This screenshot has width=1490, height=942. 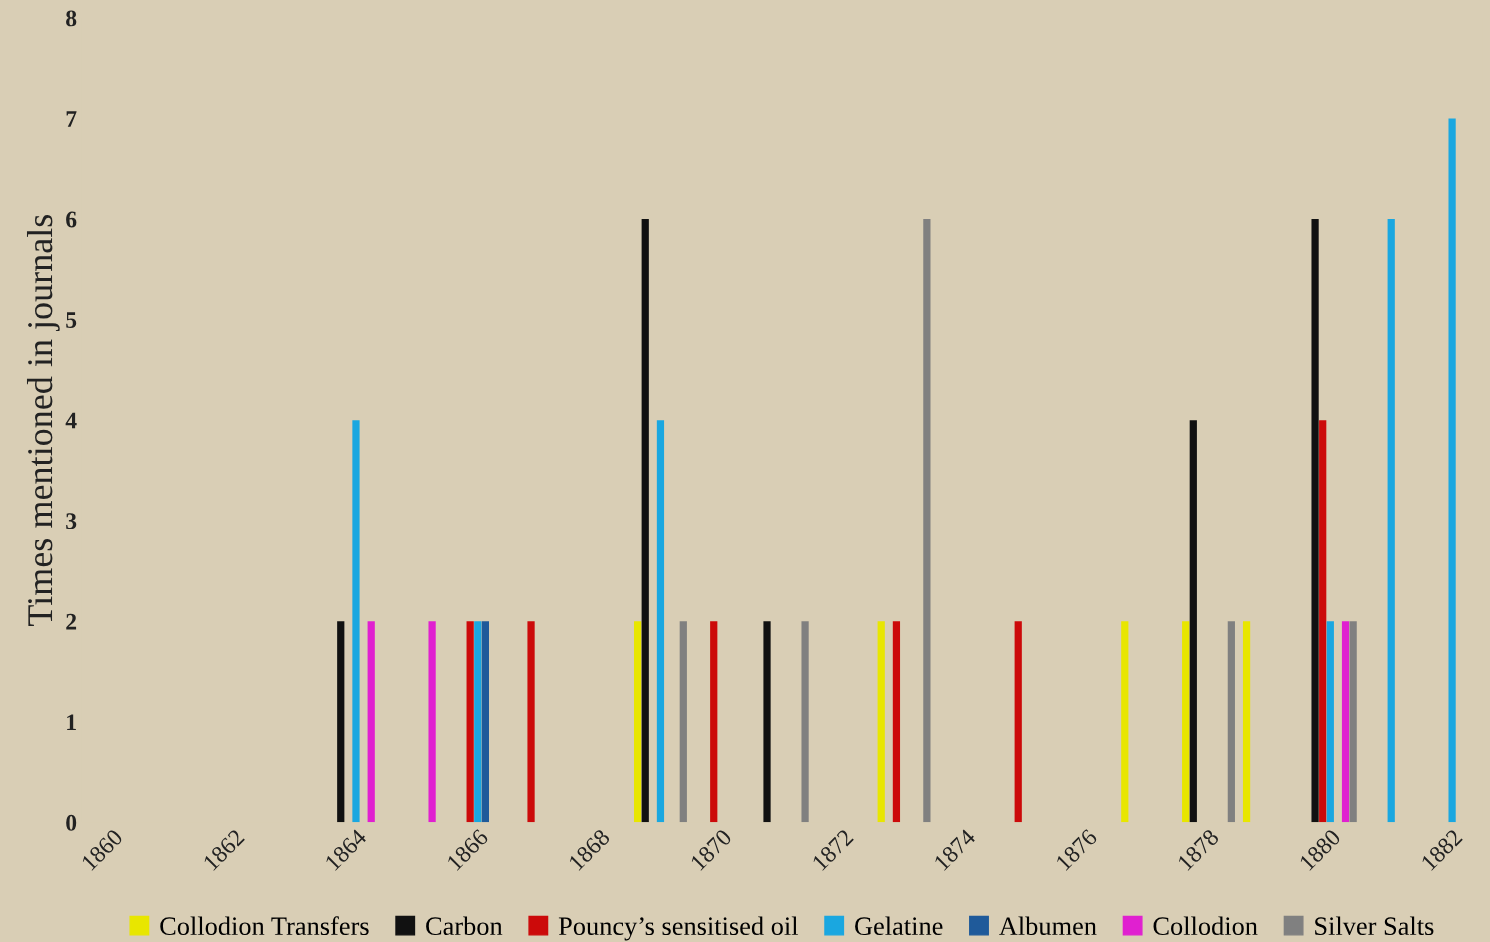 I want to click on legend-label: Collodion, so click(x=1205, y=926).